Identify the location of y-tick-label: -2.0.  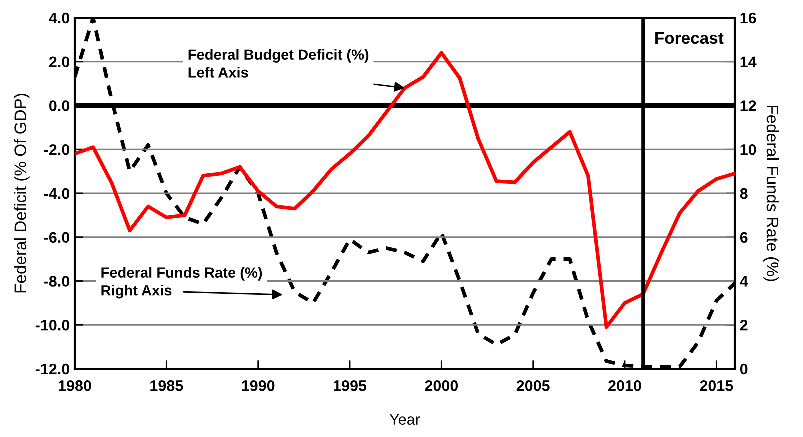
(57, 150).